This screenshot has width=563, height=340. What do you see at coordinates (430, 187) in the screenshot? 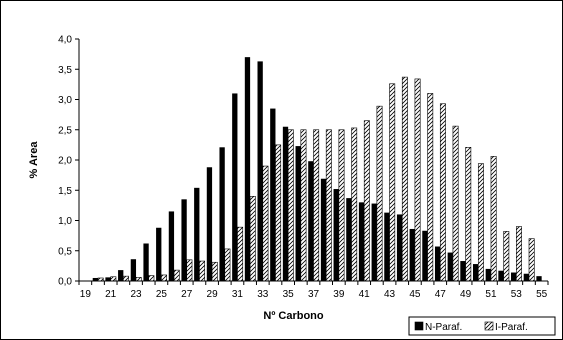
I see `bar-i-paraf-c46` at bounding box center [430, 187].